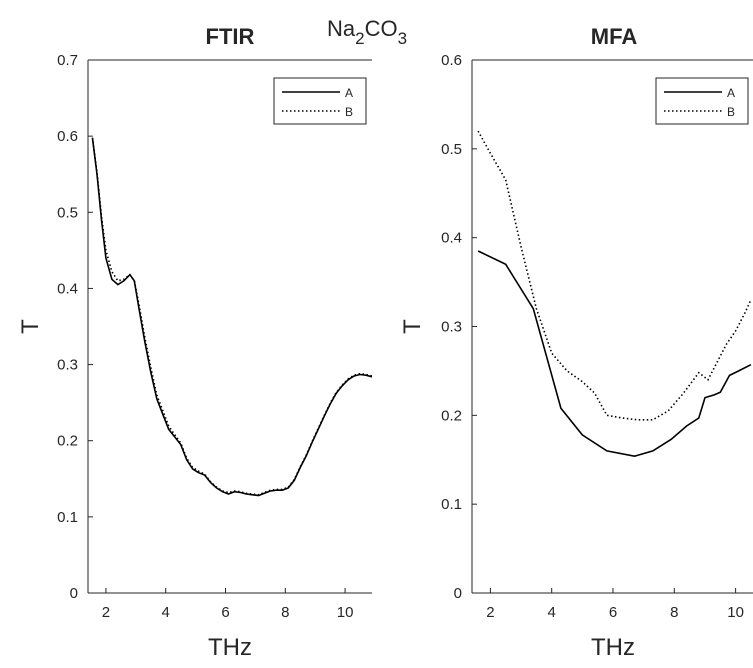  Describe the element at coordinates (166, 612) in the screenshot. I see `ftir-x-tick-label: 4` at that location.